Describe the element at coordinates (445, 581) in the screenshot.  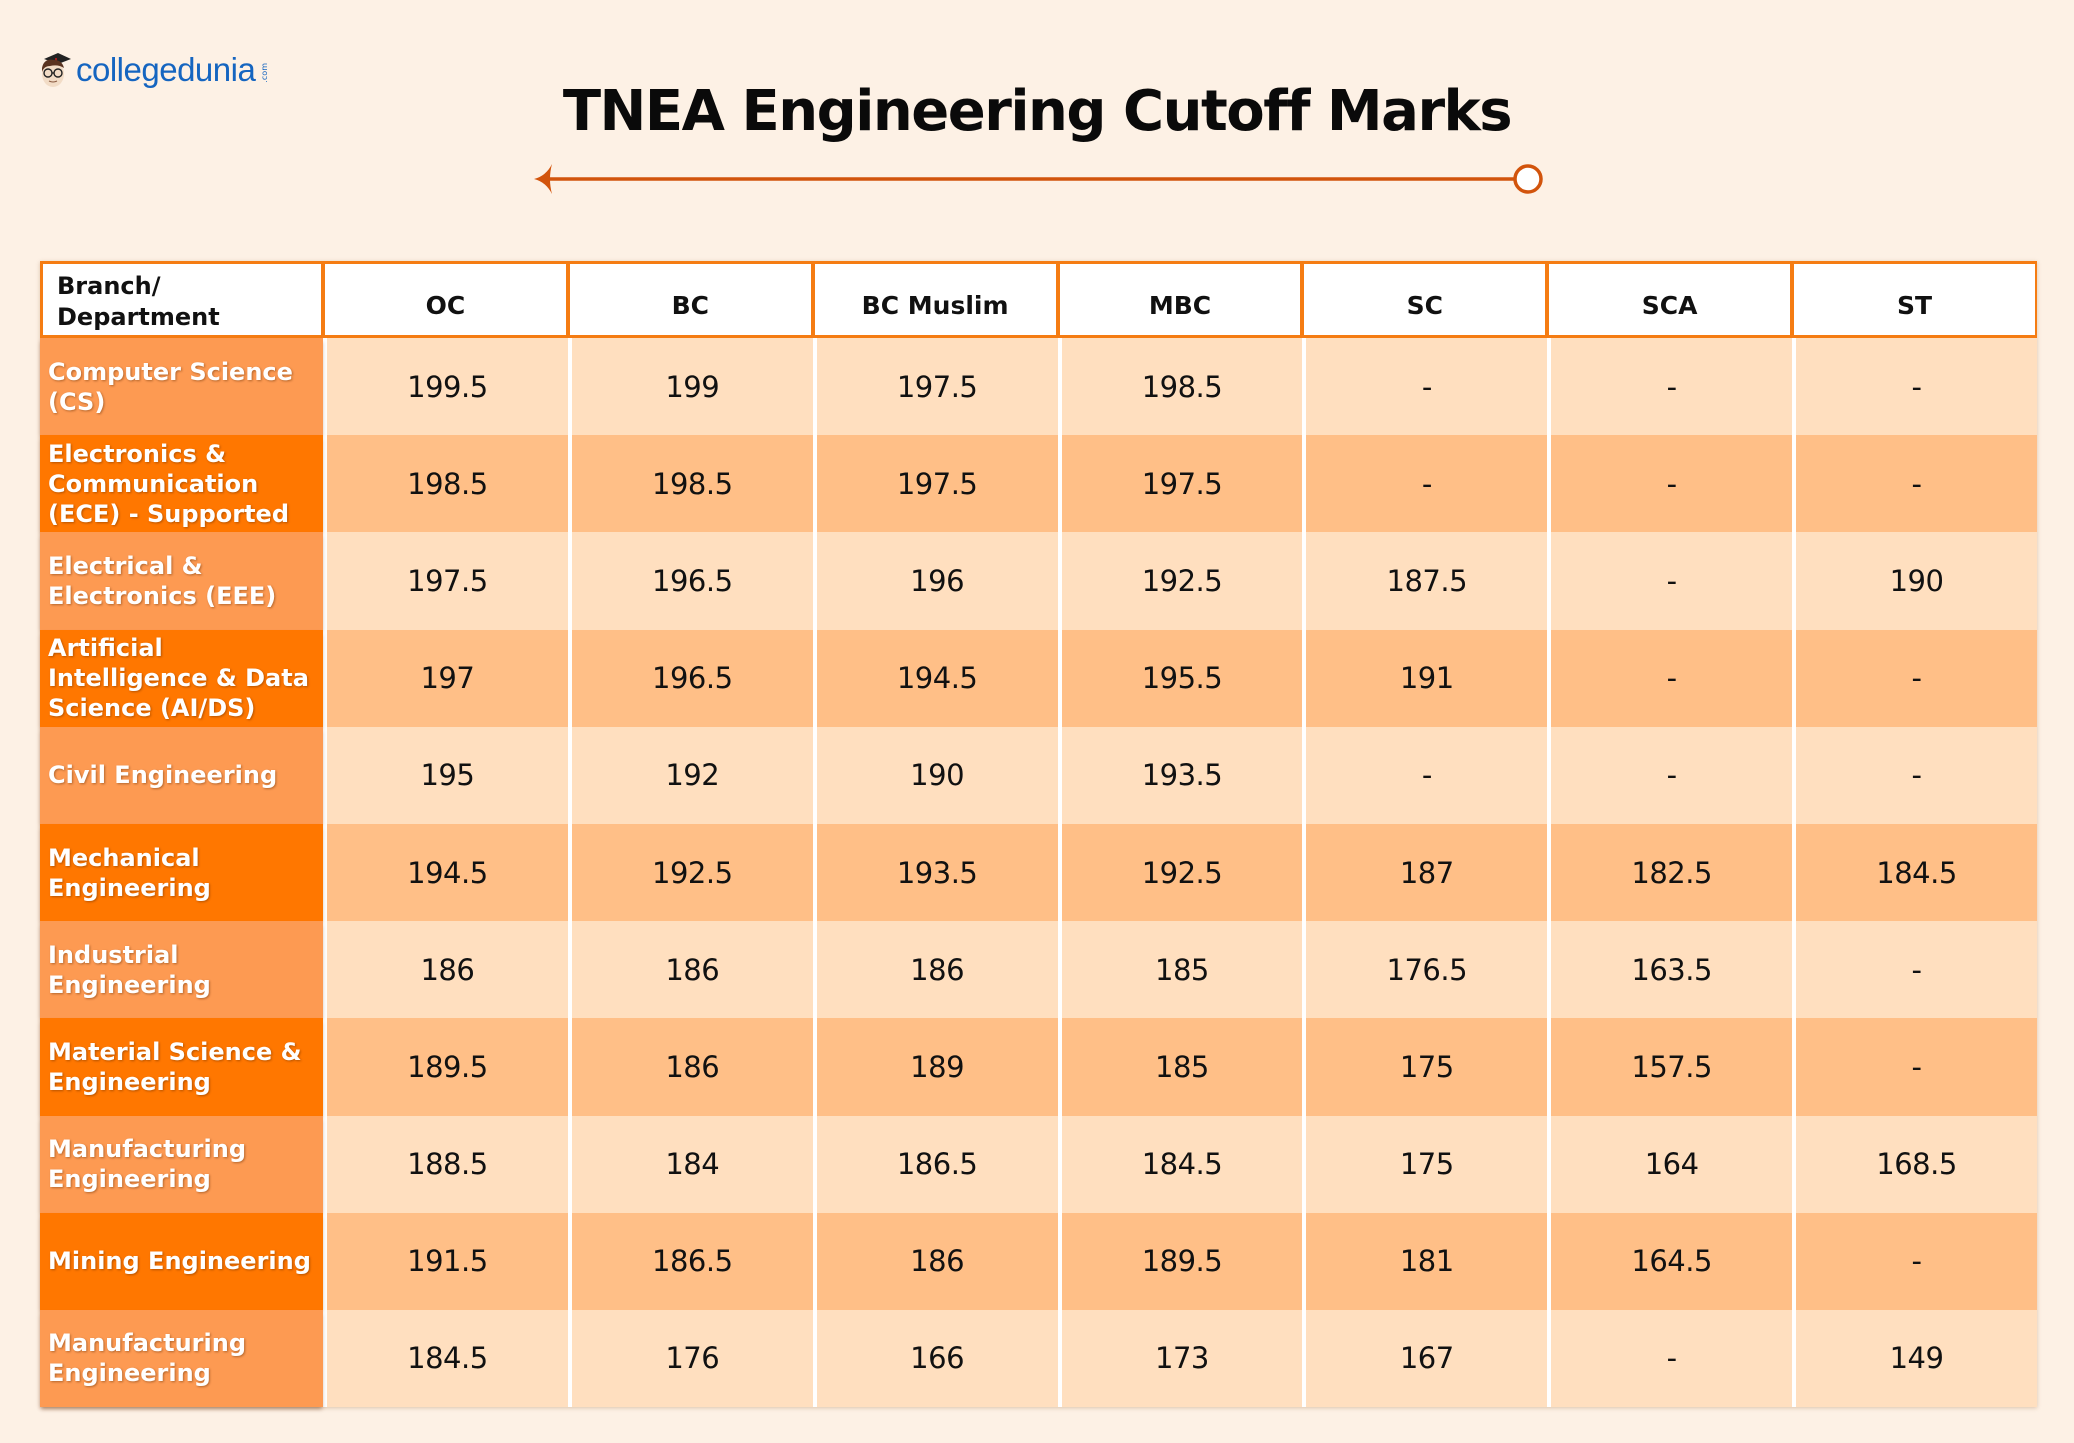
I see `cutoff-cell-oc: 197.5` at that location.